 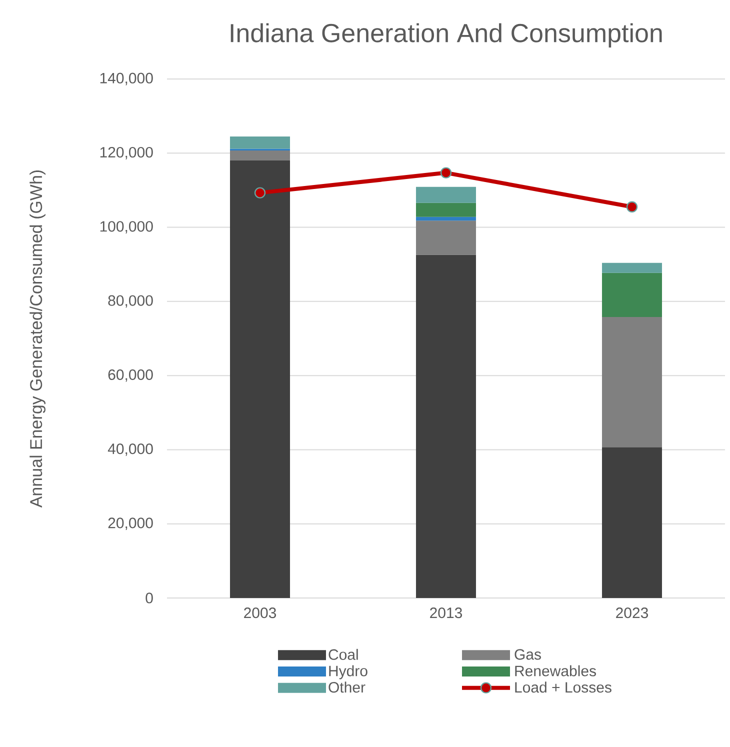 I want to click on chart-title: Indiana Generation And Consumption, so click(x=446, y=35).